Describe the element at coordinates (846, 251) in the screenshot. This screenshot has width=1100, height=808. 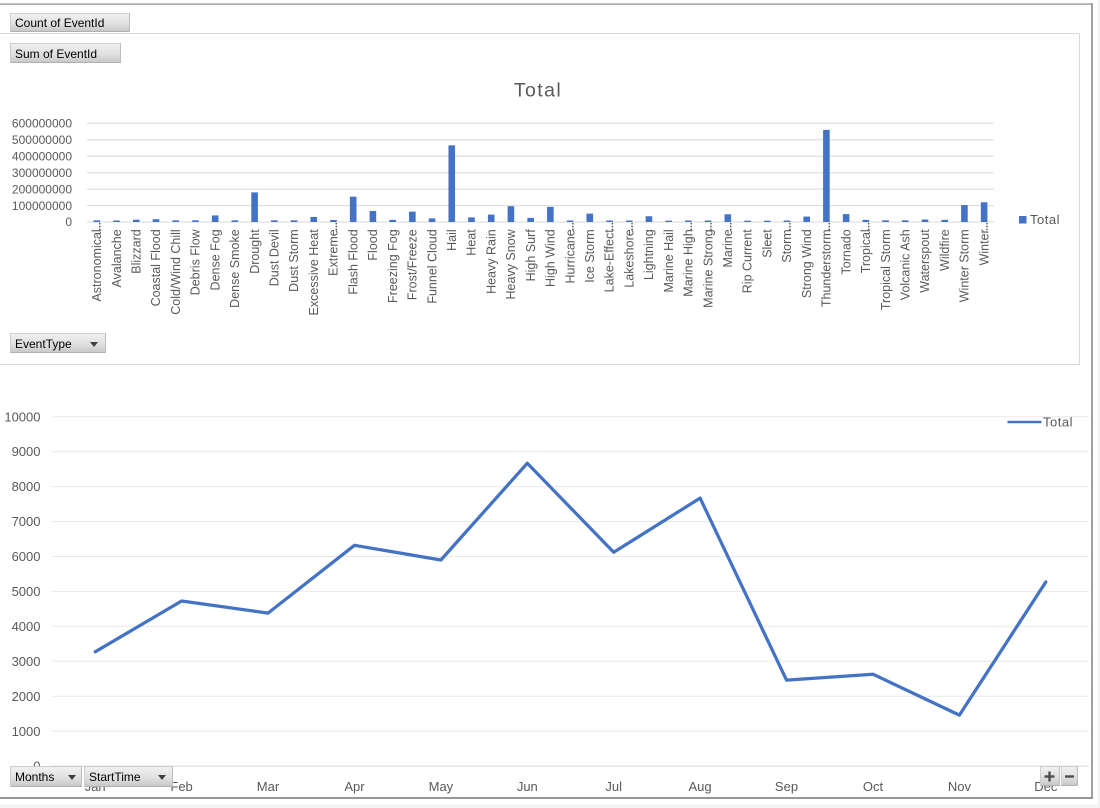
I see `svg-text: Tornado` at that location.